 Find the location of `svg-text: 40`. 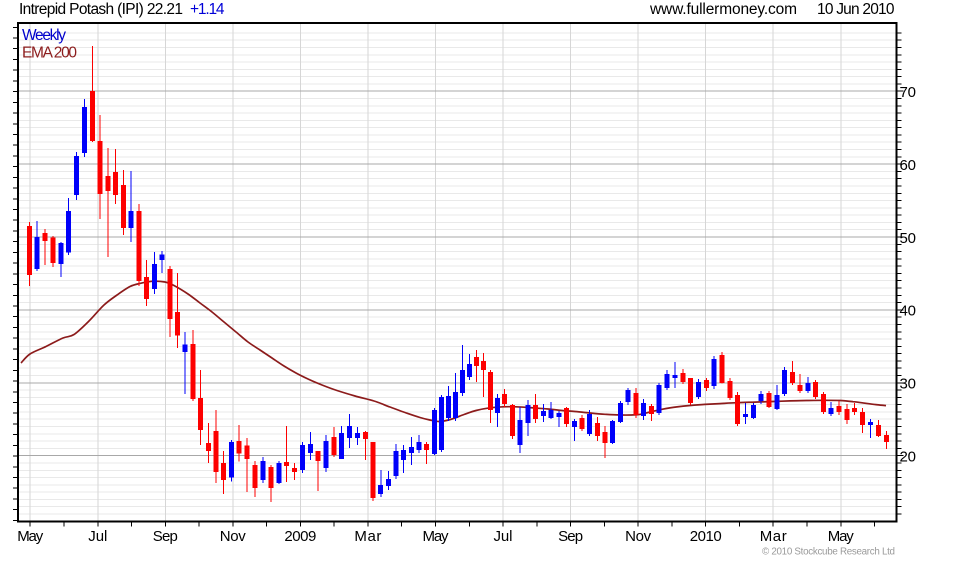

svg-text: 40 is located at coordinates (908, 311).